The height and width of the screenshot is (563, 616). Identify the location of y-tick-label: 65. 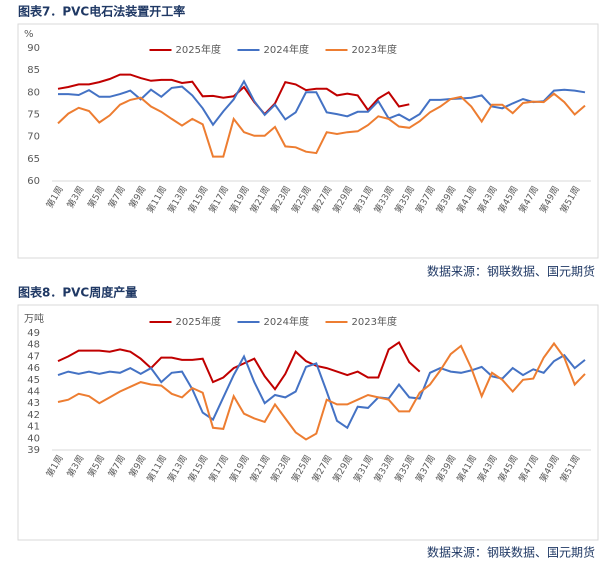
(33, 159).